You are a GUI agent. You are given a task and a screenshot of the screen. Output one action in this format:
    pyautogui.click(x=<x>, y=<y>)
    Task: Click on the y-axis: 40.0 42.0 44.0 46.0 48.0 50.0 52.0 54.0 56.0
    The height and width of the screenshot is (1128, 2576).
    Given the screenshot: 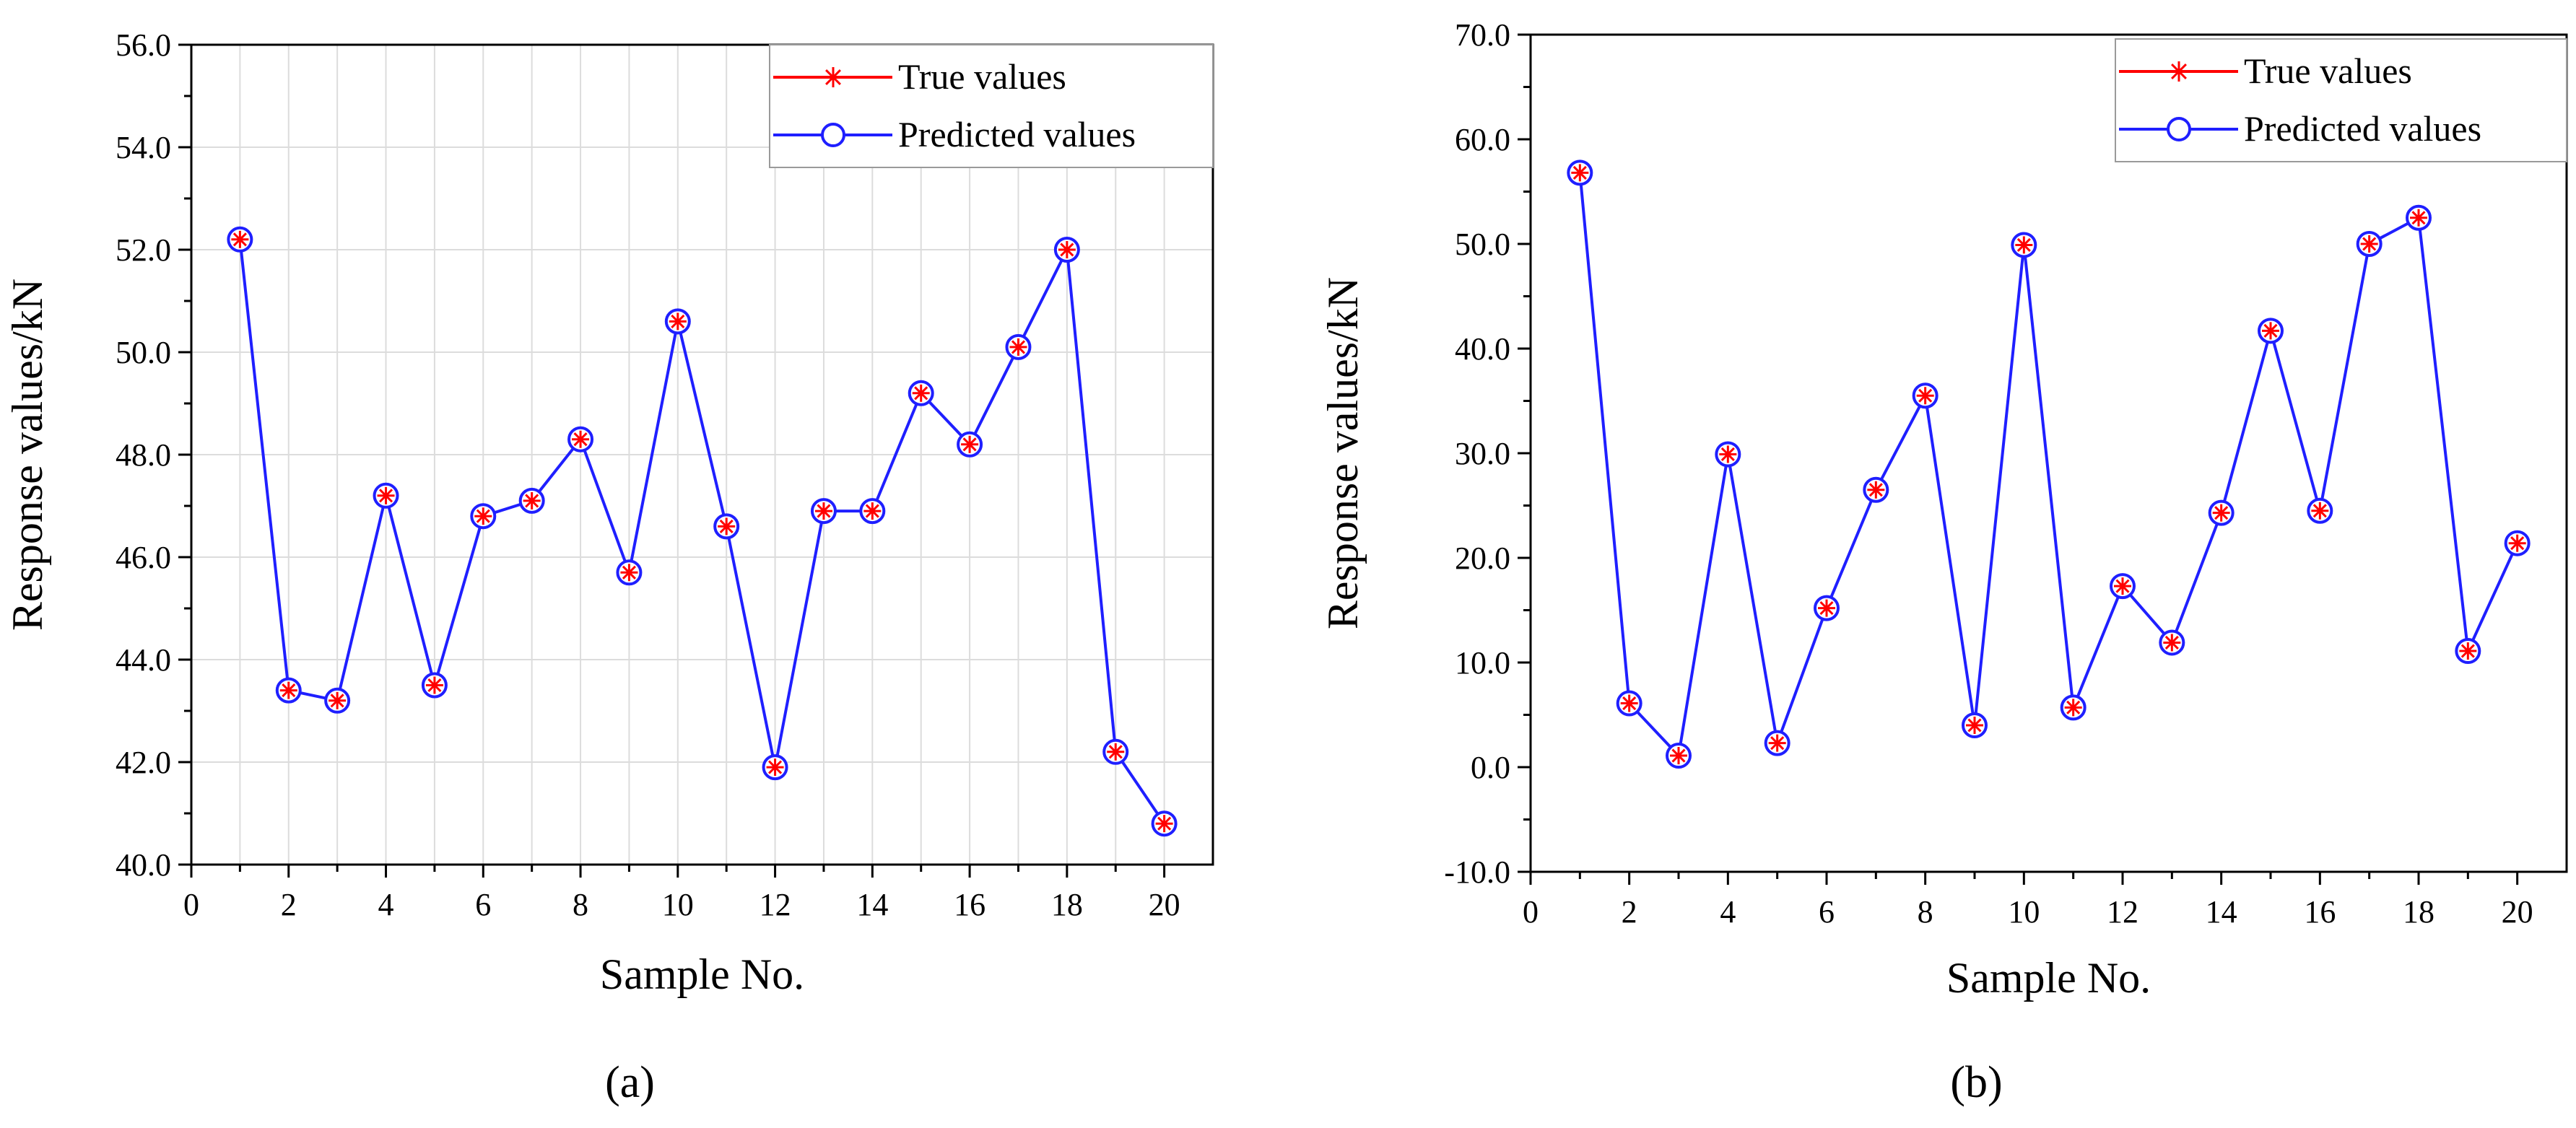 What is the action you would take?
    pyautogui.click(x=153, y=455)
    